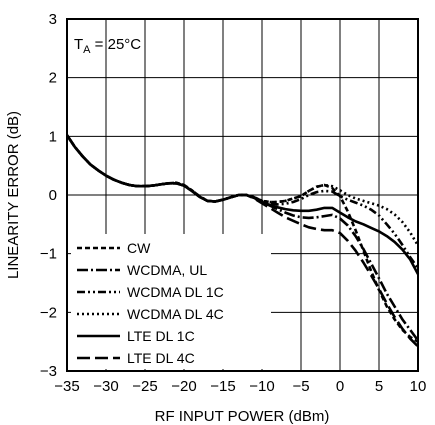 This screenshot has height=425, width=435. I want to click on y-tick-label: 0, so click(53, 195).